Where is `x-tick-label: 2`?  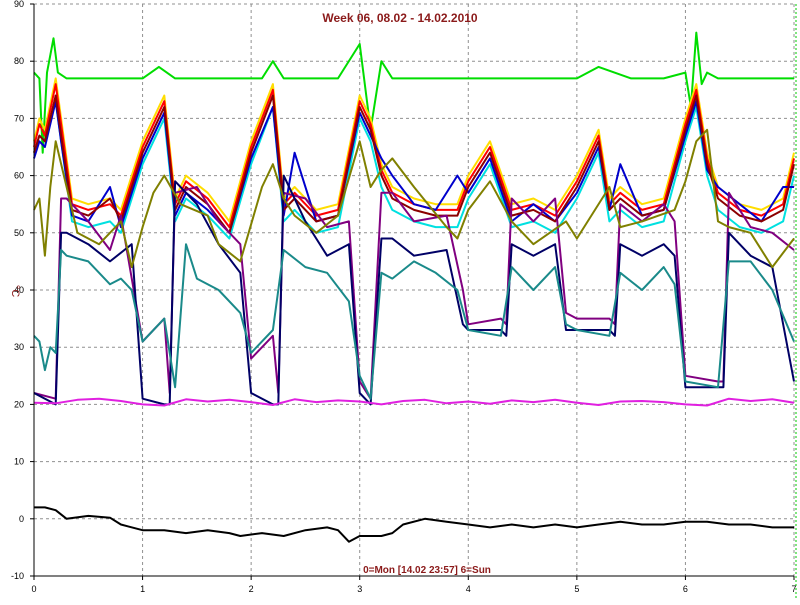 x-tick-label: 2 is located at coordinates (251, 589).